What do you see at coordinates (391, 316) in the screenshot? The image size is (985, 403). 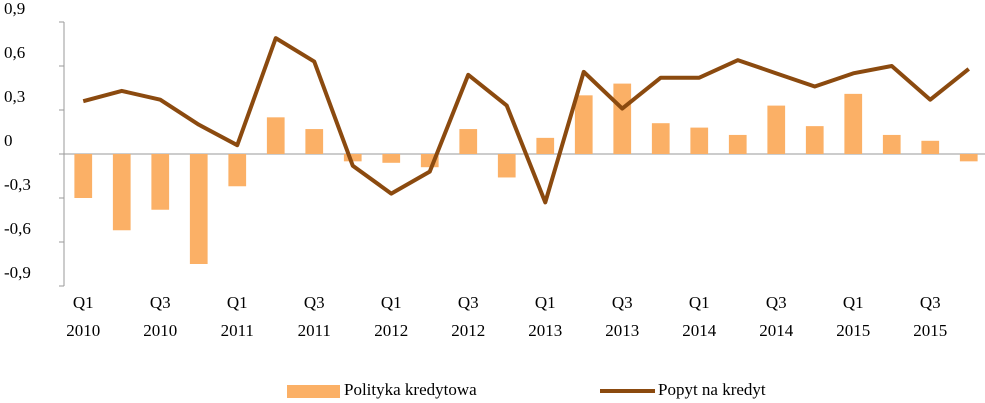 I see `x-tick-label: Q1 2012` at bounding box center [391, 316].